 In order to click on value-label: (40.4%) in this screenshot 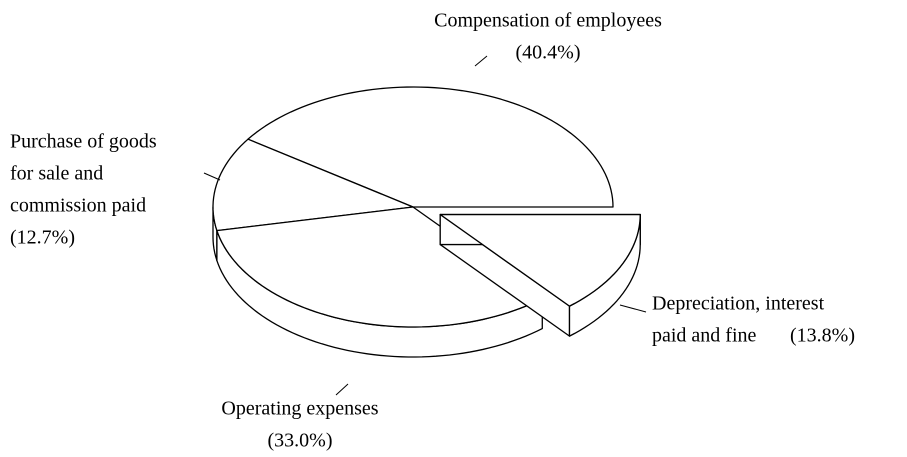, I will do `click(548, 53)`.